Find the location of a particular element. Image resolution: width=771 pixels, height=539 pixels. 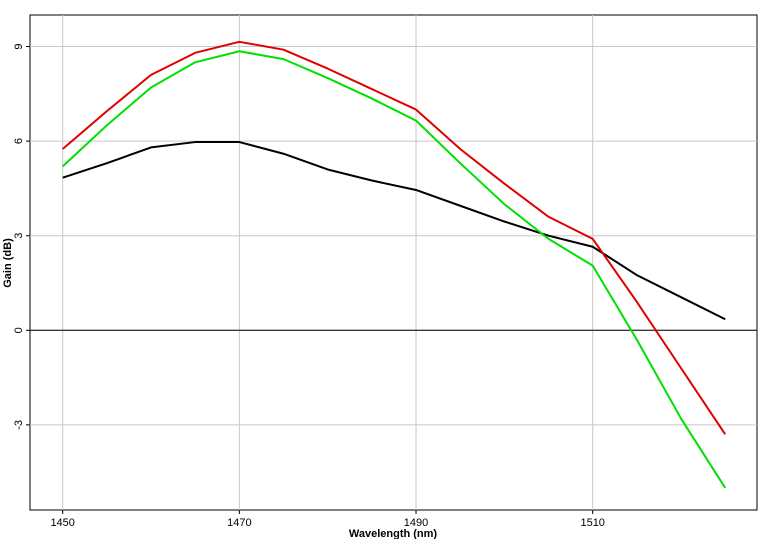

x-tick-label: 1490 is located at coordinates (416, 523).